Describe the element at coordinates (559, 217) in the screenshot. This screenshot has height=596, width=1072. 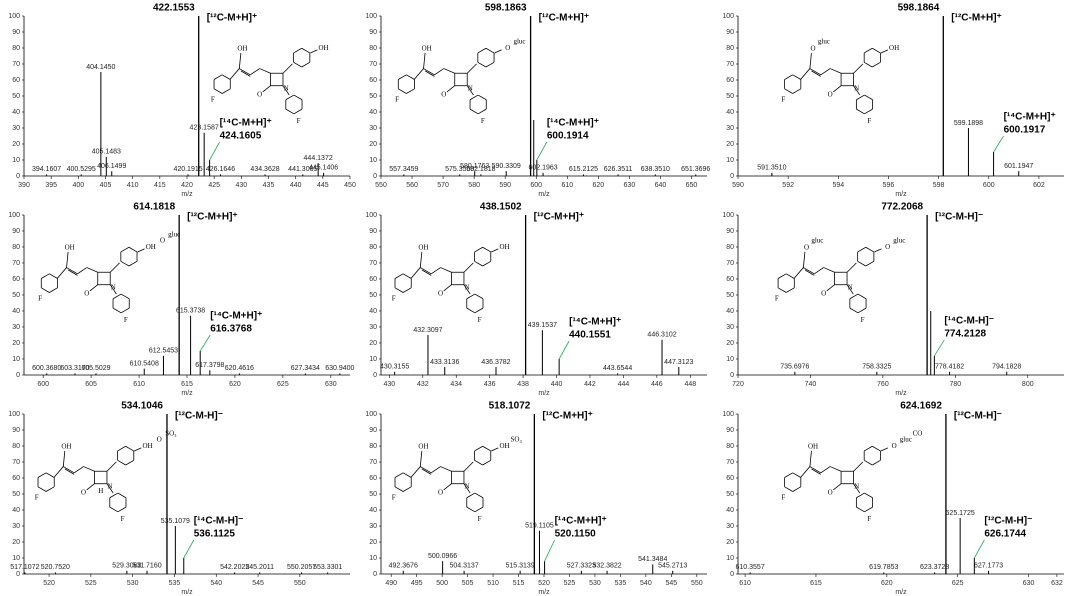
I see `ion-label: [¹²C-M+H]⁺` at that location.